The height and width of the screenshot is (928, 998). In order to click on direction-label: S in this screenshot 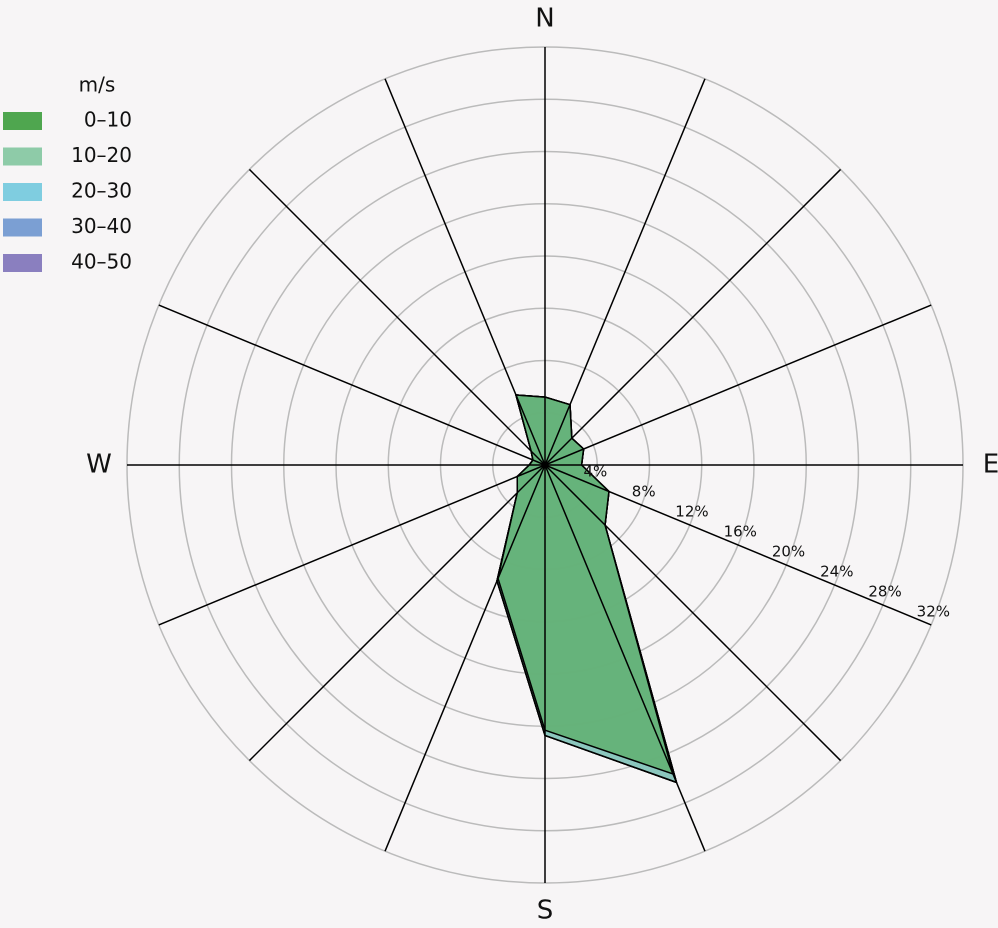, I will do `click(545, 911)`.